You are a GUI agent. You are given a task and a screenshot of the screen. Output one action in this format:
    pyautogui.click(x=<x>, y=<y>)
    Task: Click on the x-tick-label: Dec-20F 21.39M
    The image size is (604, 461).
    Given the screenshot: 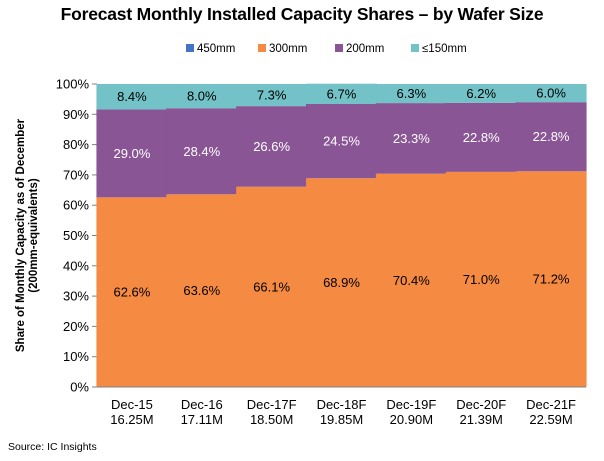 What is the action you would take?
    pyautogui.click(x=481, y=412)
    